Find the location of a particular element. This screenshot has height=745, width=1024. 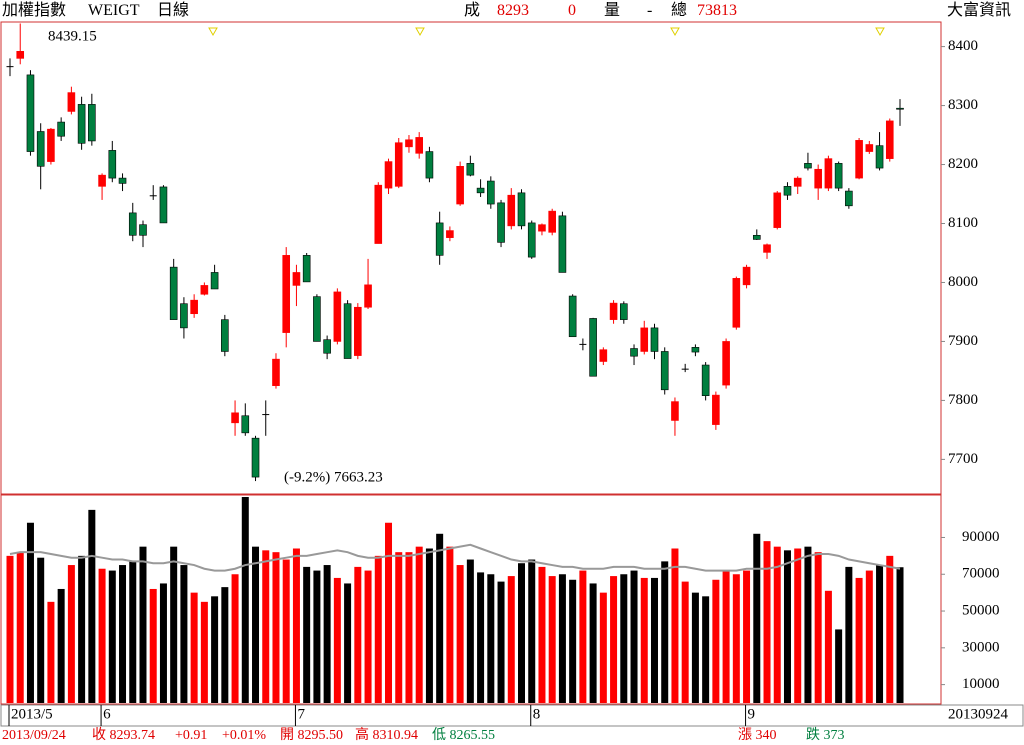

y-tick-label: 8400 is located at coordinates (963, 46).